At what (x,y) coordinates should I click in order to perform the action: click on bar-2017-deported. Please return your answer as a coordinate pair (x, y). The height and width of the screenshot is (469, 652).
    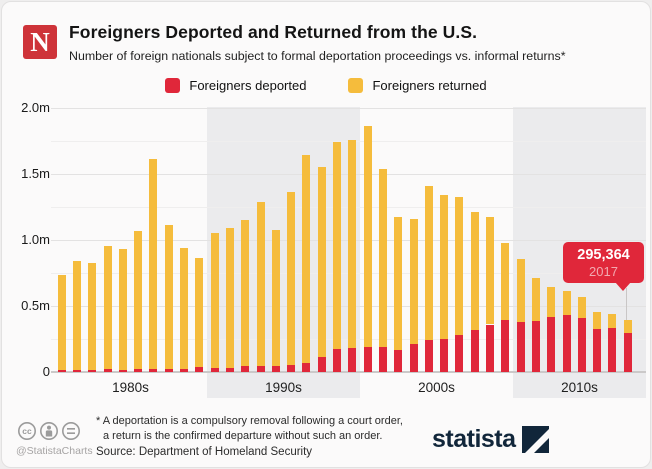
    Looking at the image, I should click on (627, 352).